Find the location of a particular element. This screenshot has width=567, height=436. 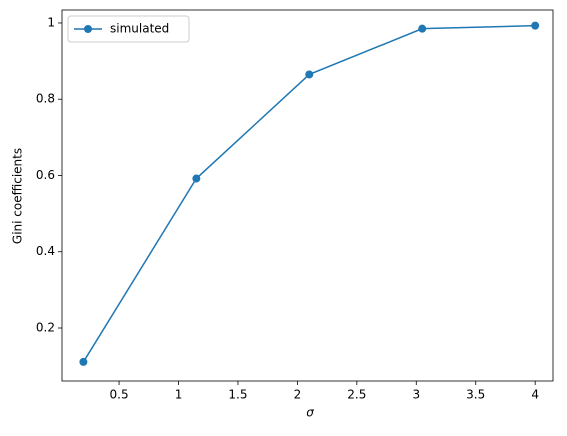

x-tick-label: 2 is located at coordinates (298, 395).